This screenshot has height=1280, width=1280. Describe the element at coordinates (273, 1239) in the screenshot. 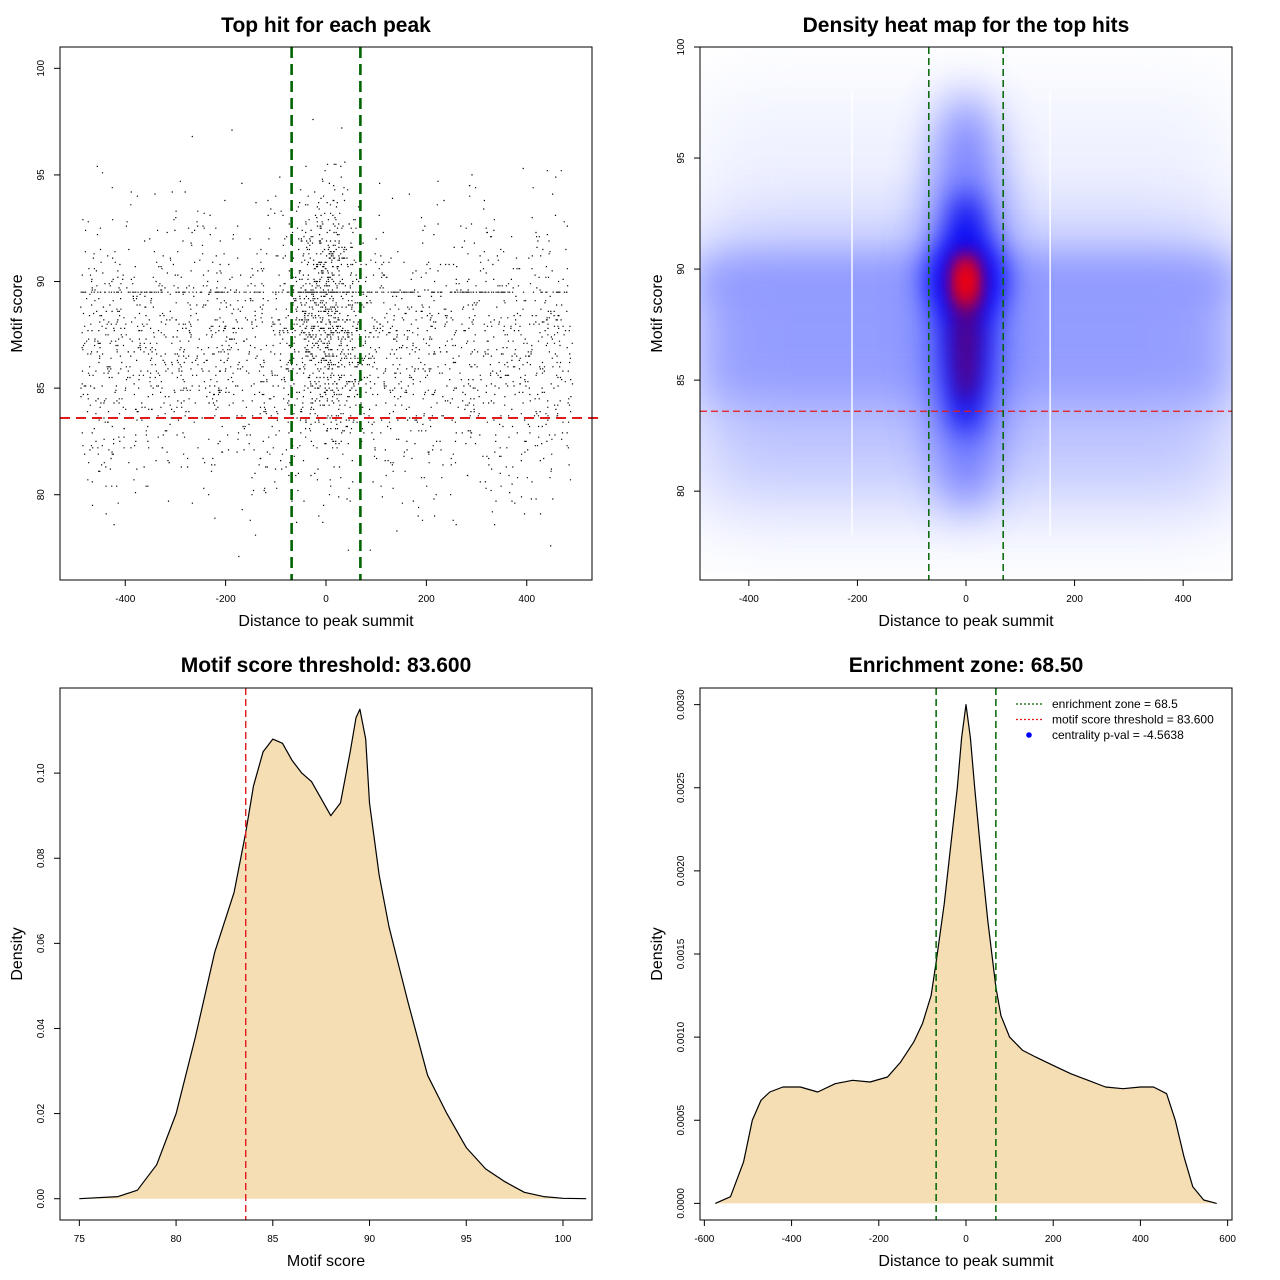

I see `x-tick-label: 85` at that location.